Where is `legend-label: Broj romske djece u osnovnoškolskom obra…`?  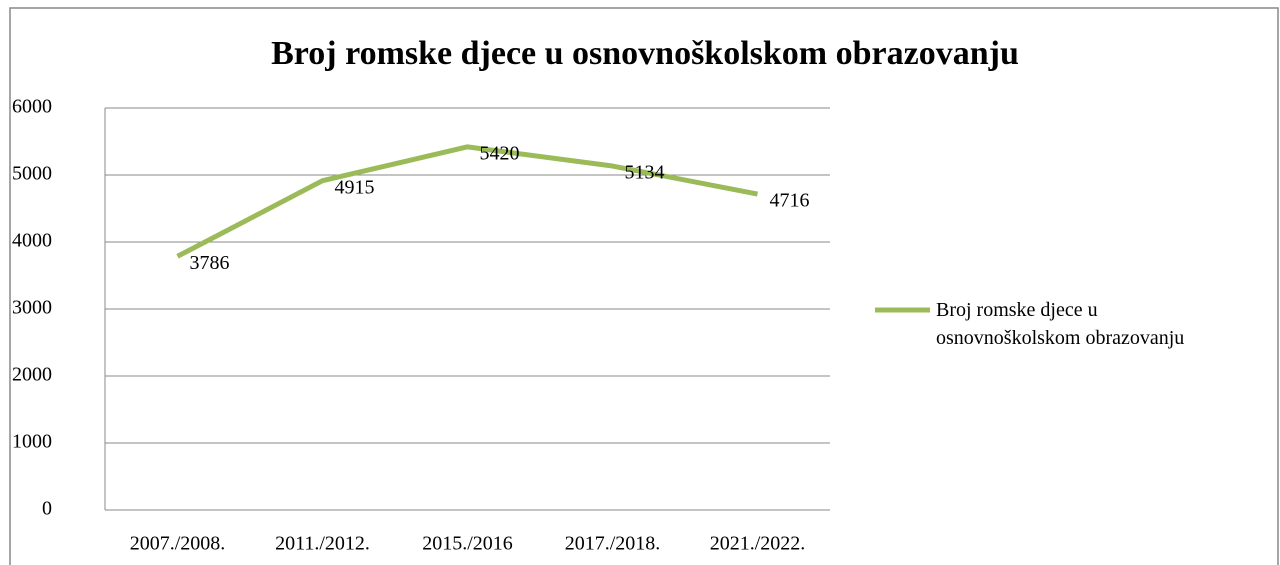
legend-label: Broj romske djece u osnovnoškolskom obra… is located at coordinates (1060, 324).